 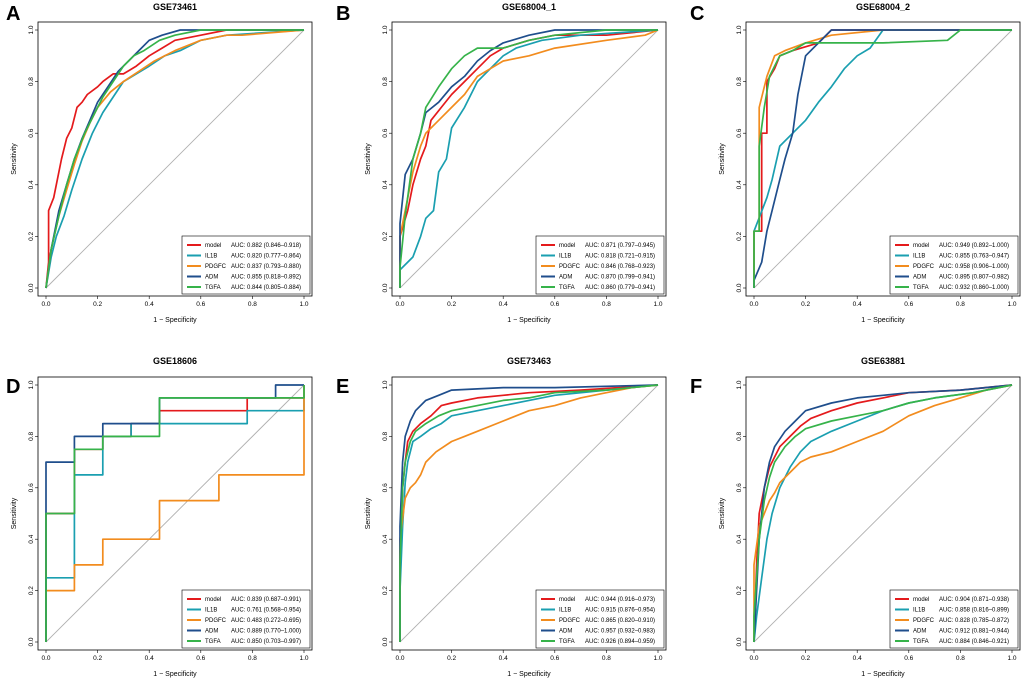 I want to click on legend-auc: AUC: 0.884 (0.846–0.921), so click(x=974, y=642).